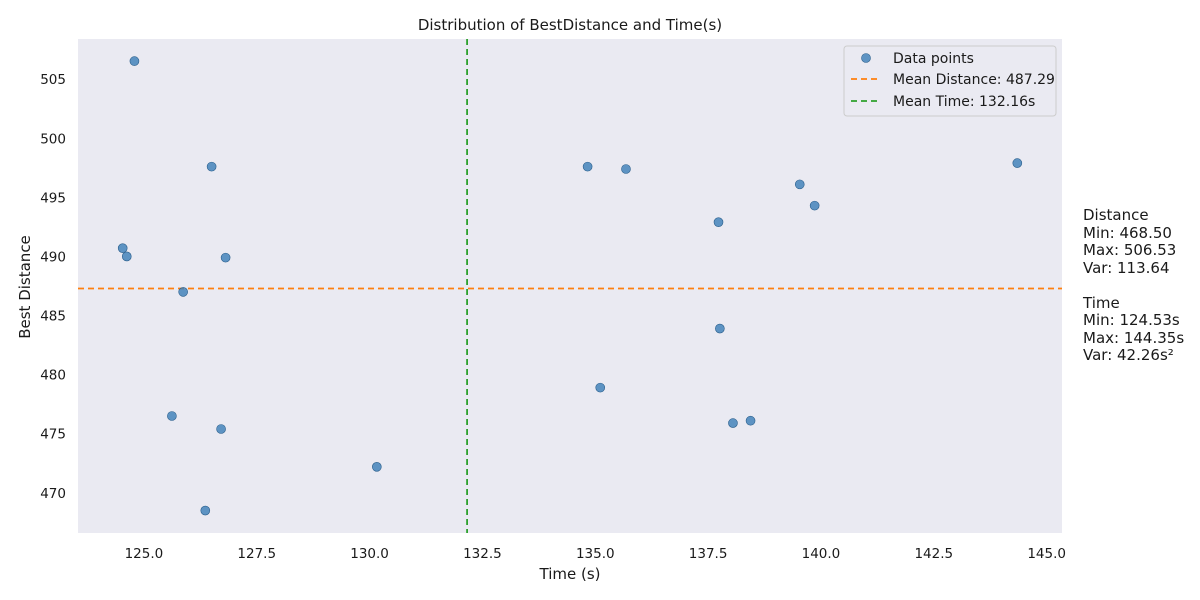  I want to click on stats-time-var: Var: 42.26s², so click(1128, 355).